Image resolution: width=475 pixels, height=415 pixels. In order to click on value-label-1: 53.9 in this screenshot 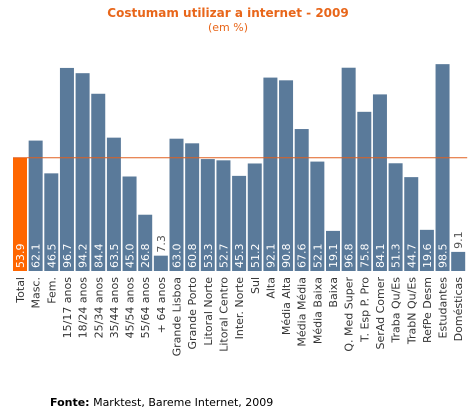, I will do `click(20, 256)`.